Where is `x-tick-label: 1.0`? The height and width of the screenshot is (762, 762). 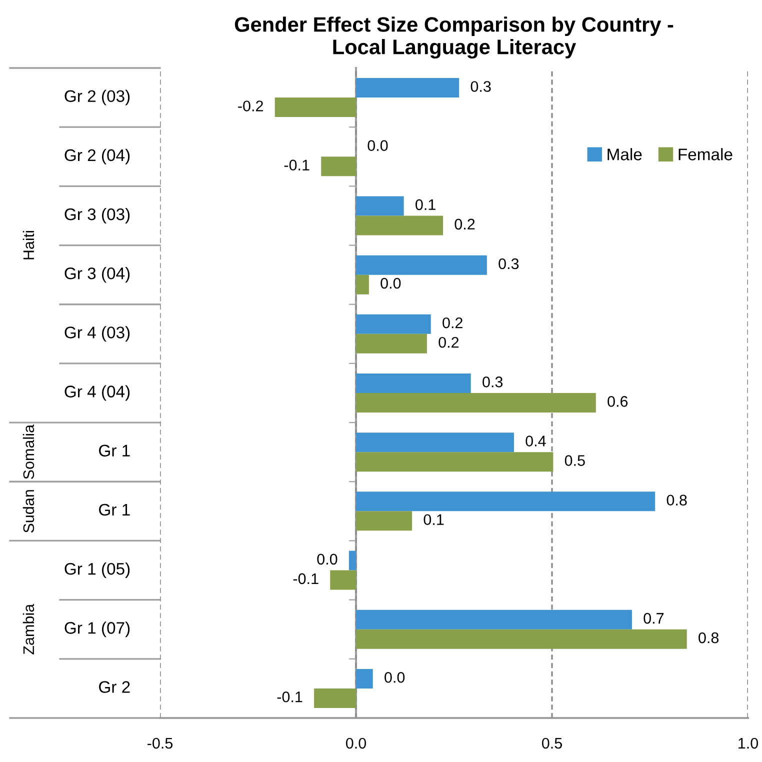
x-tick-label: 1.0 is located at coordinates (748, 743).